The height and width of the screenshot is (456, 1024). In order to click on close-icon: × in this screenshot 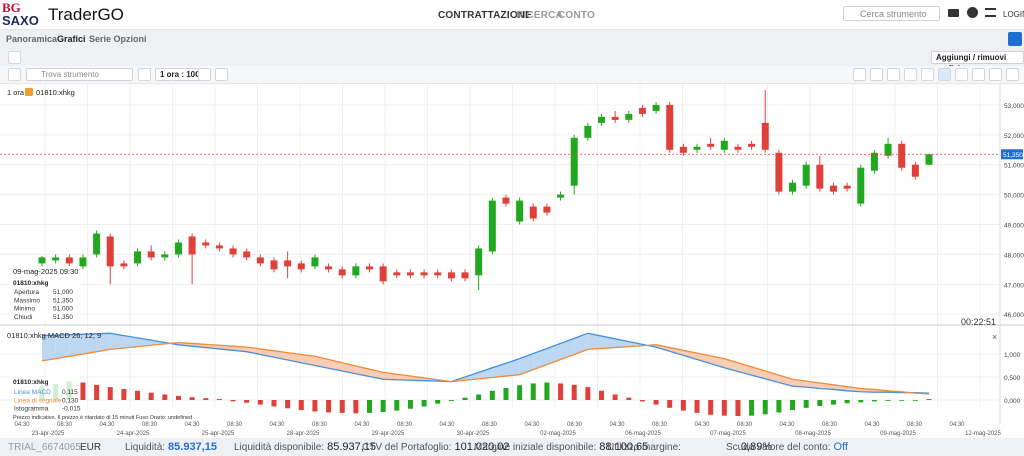, I will do `click(994, 337)`.